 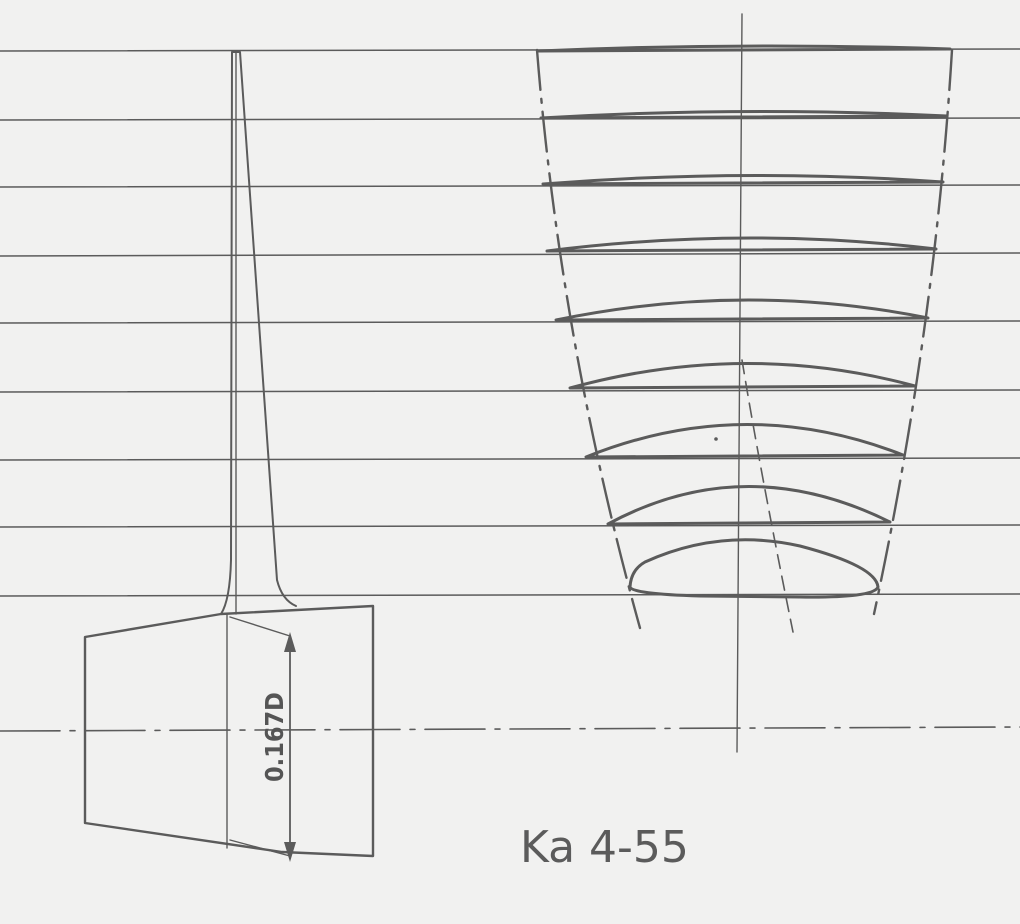 What do you see at coordinates (258, 333) in the screenshot?
I see `blade-side-profile` at bounding box center [258, 333].